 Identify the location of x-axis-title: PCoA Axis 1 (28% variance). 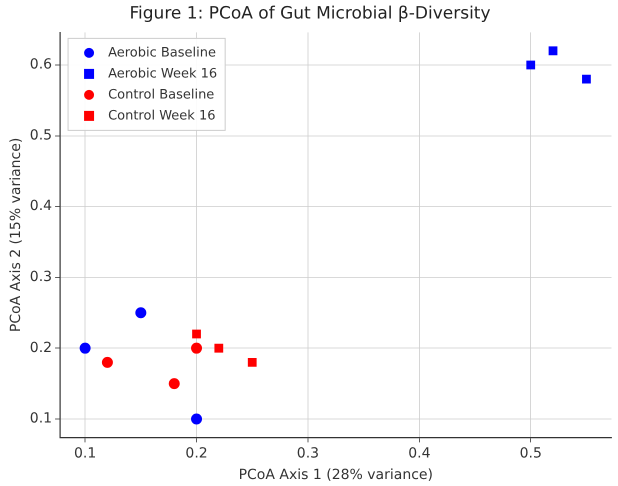
(335, 475).